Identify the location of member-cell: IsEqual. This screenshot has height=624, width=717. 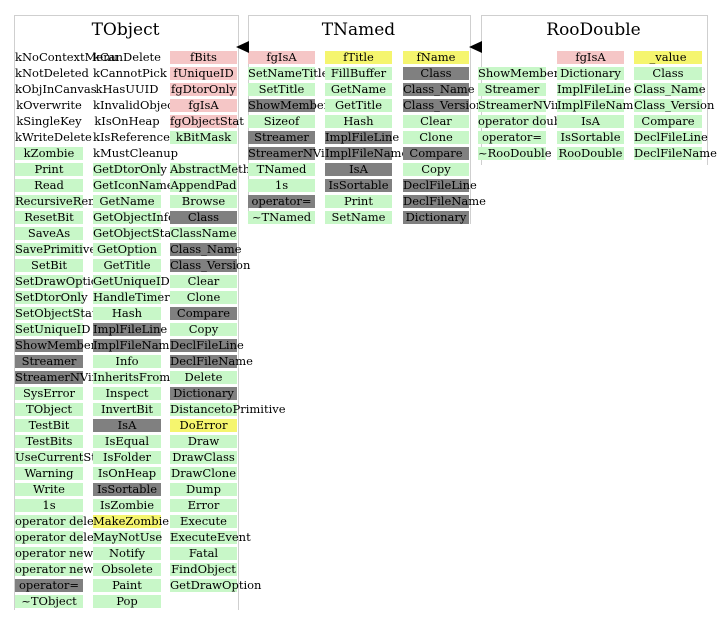
(127, 441).